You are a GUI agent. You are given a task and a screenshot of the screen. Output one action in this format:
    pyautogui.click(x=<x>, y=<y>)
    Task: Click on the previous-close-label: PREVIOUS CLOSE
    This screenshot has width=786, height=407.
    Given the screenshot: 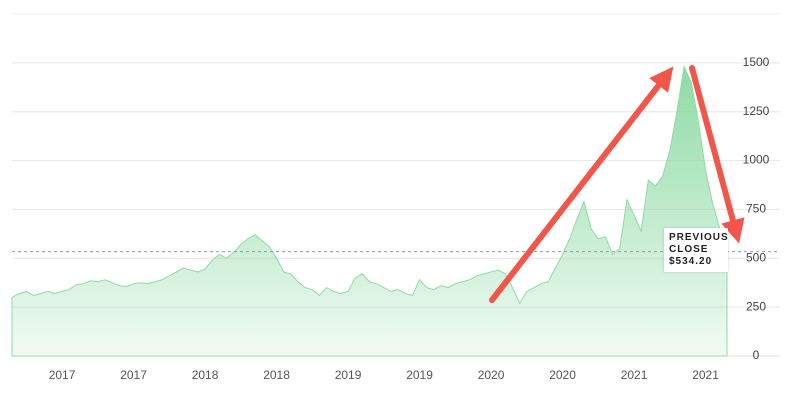 What is the action you would take?
    pyautogui.click(x=699, y=243)
    